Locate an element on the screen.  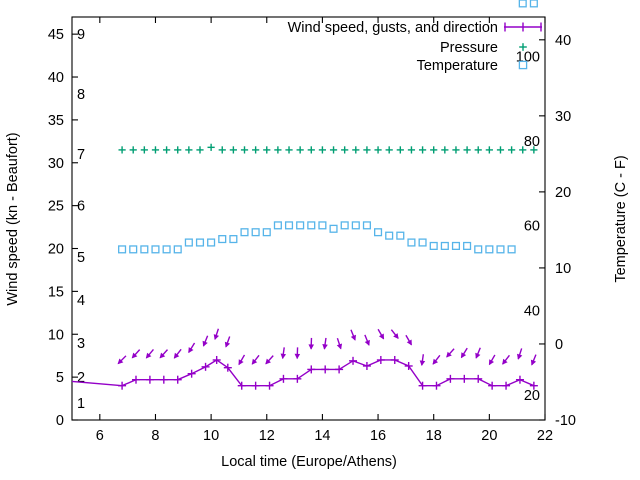
beaufort-label: 2 is located at coordinates (81, 378).